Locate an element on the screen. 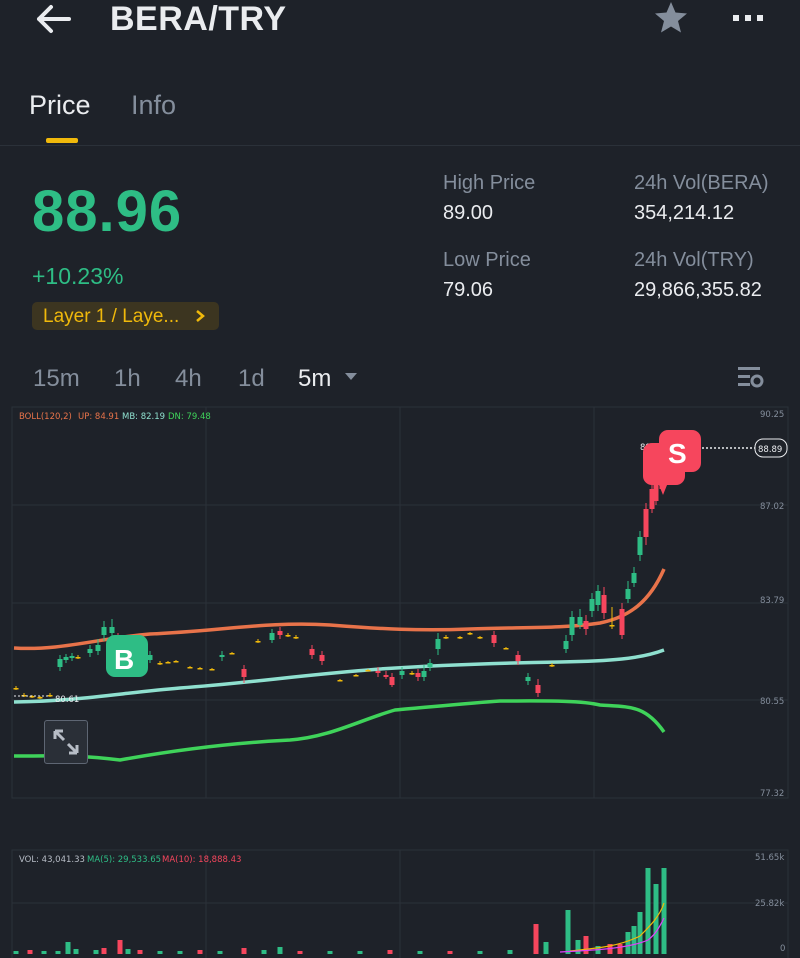  interval-1h: 1h is located at coordinates (127, 379).